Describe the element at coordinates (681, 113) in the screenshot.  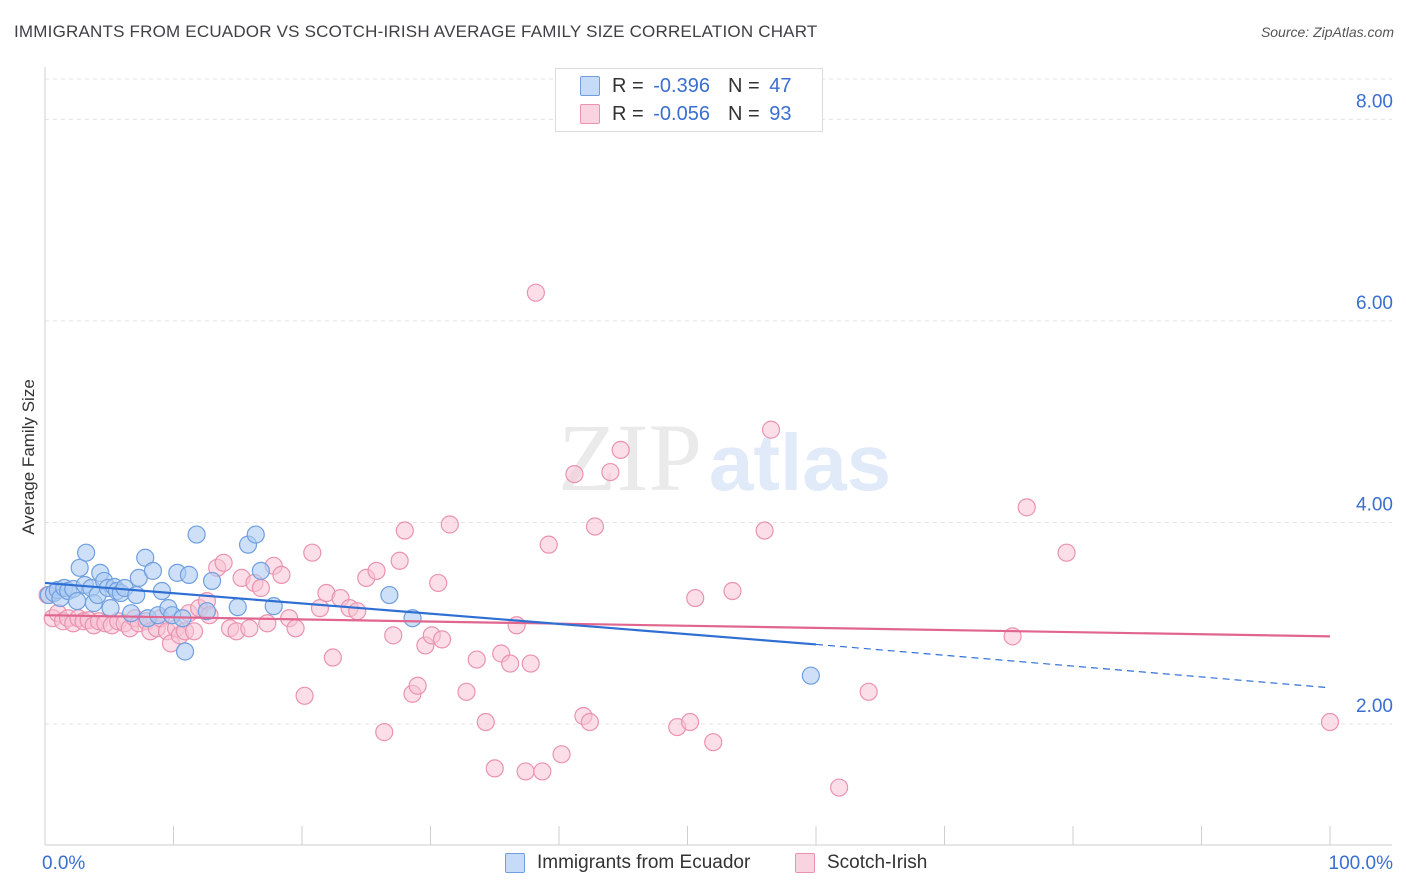
I see `legend-r-value: -0.056` at that location.